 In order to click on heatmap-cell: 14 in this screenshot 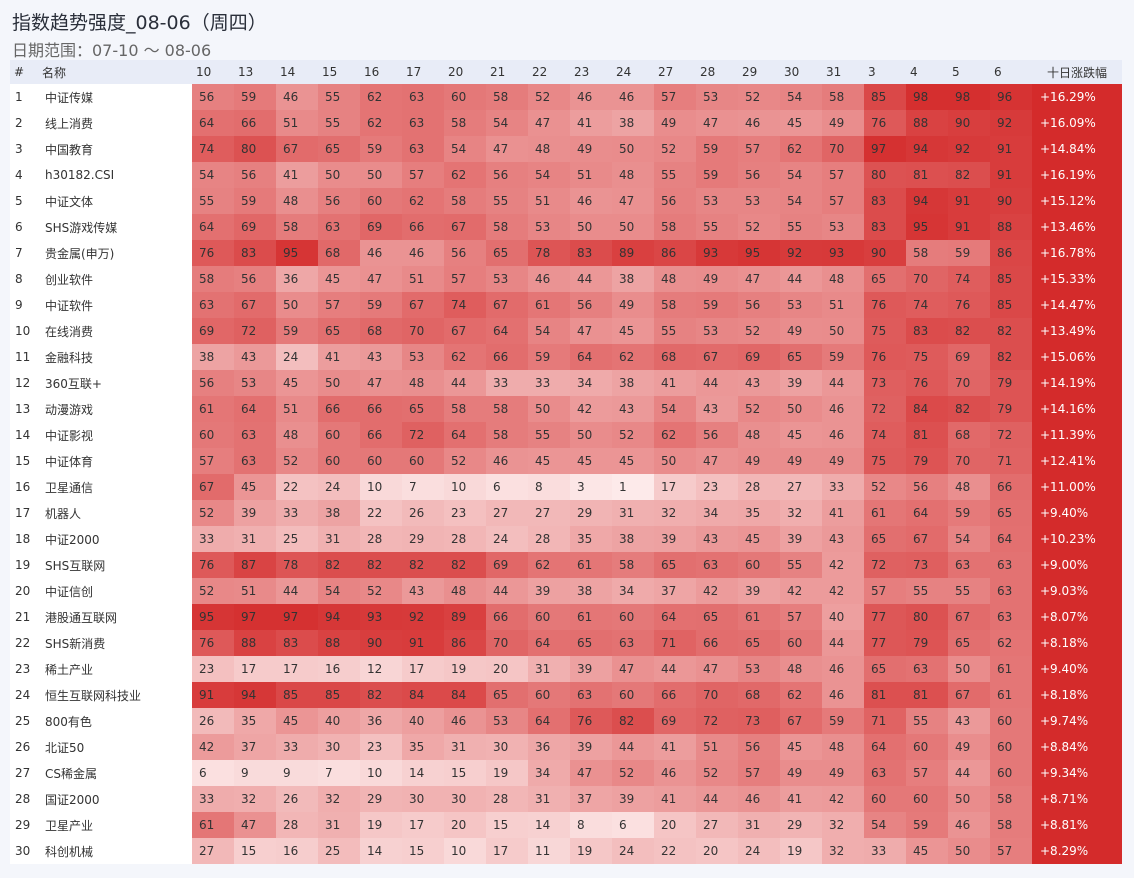, I will do `click(549, 825)`.